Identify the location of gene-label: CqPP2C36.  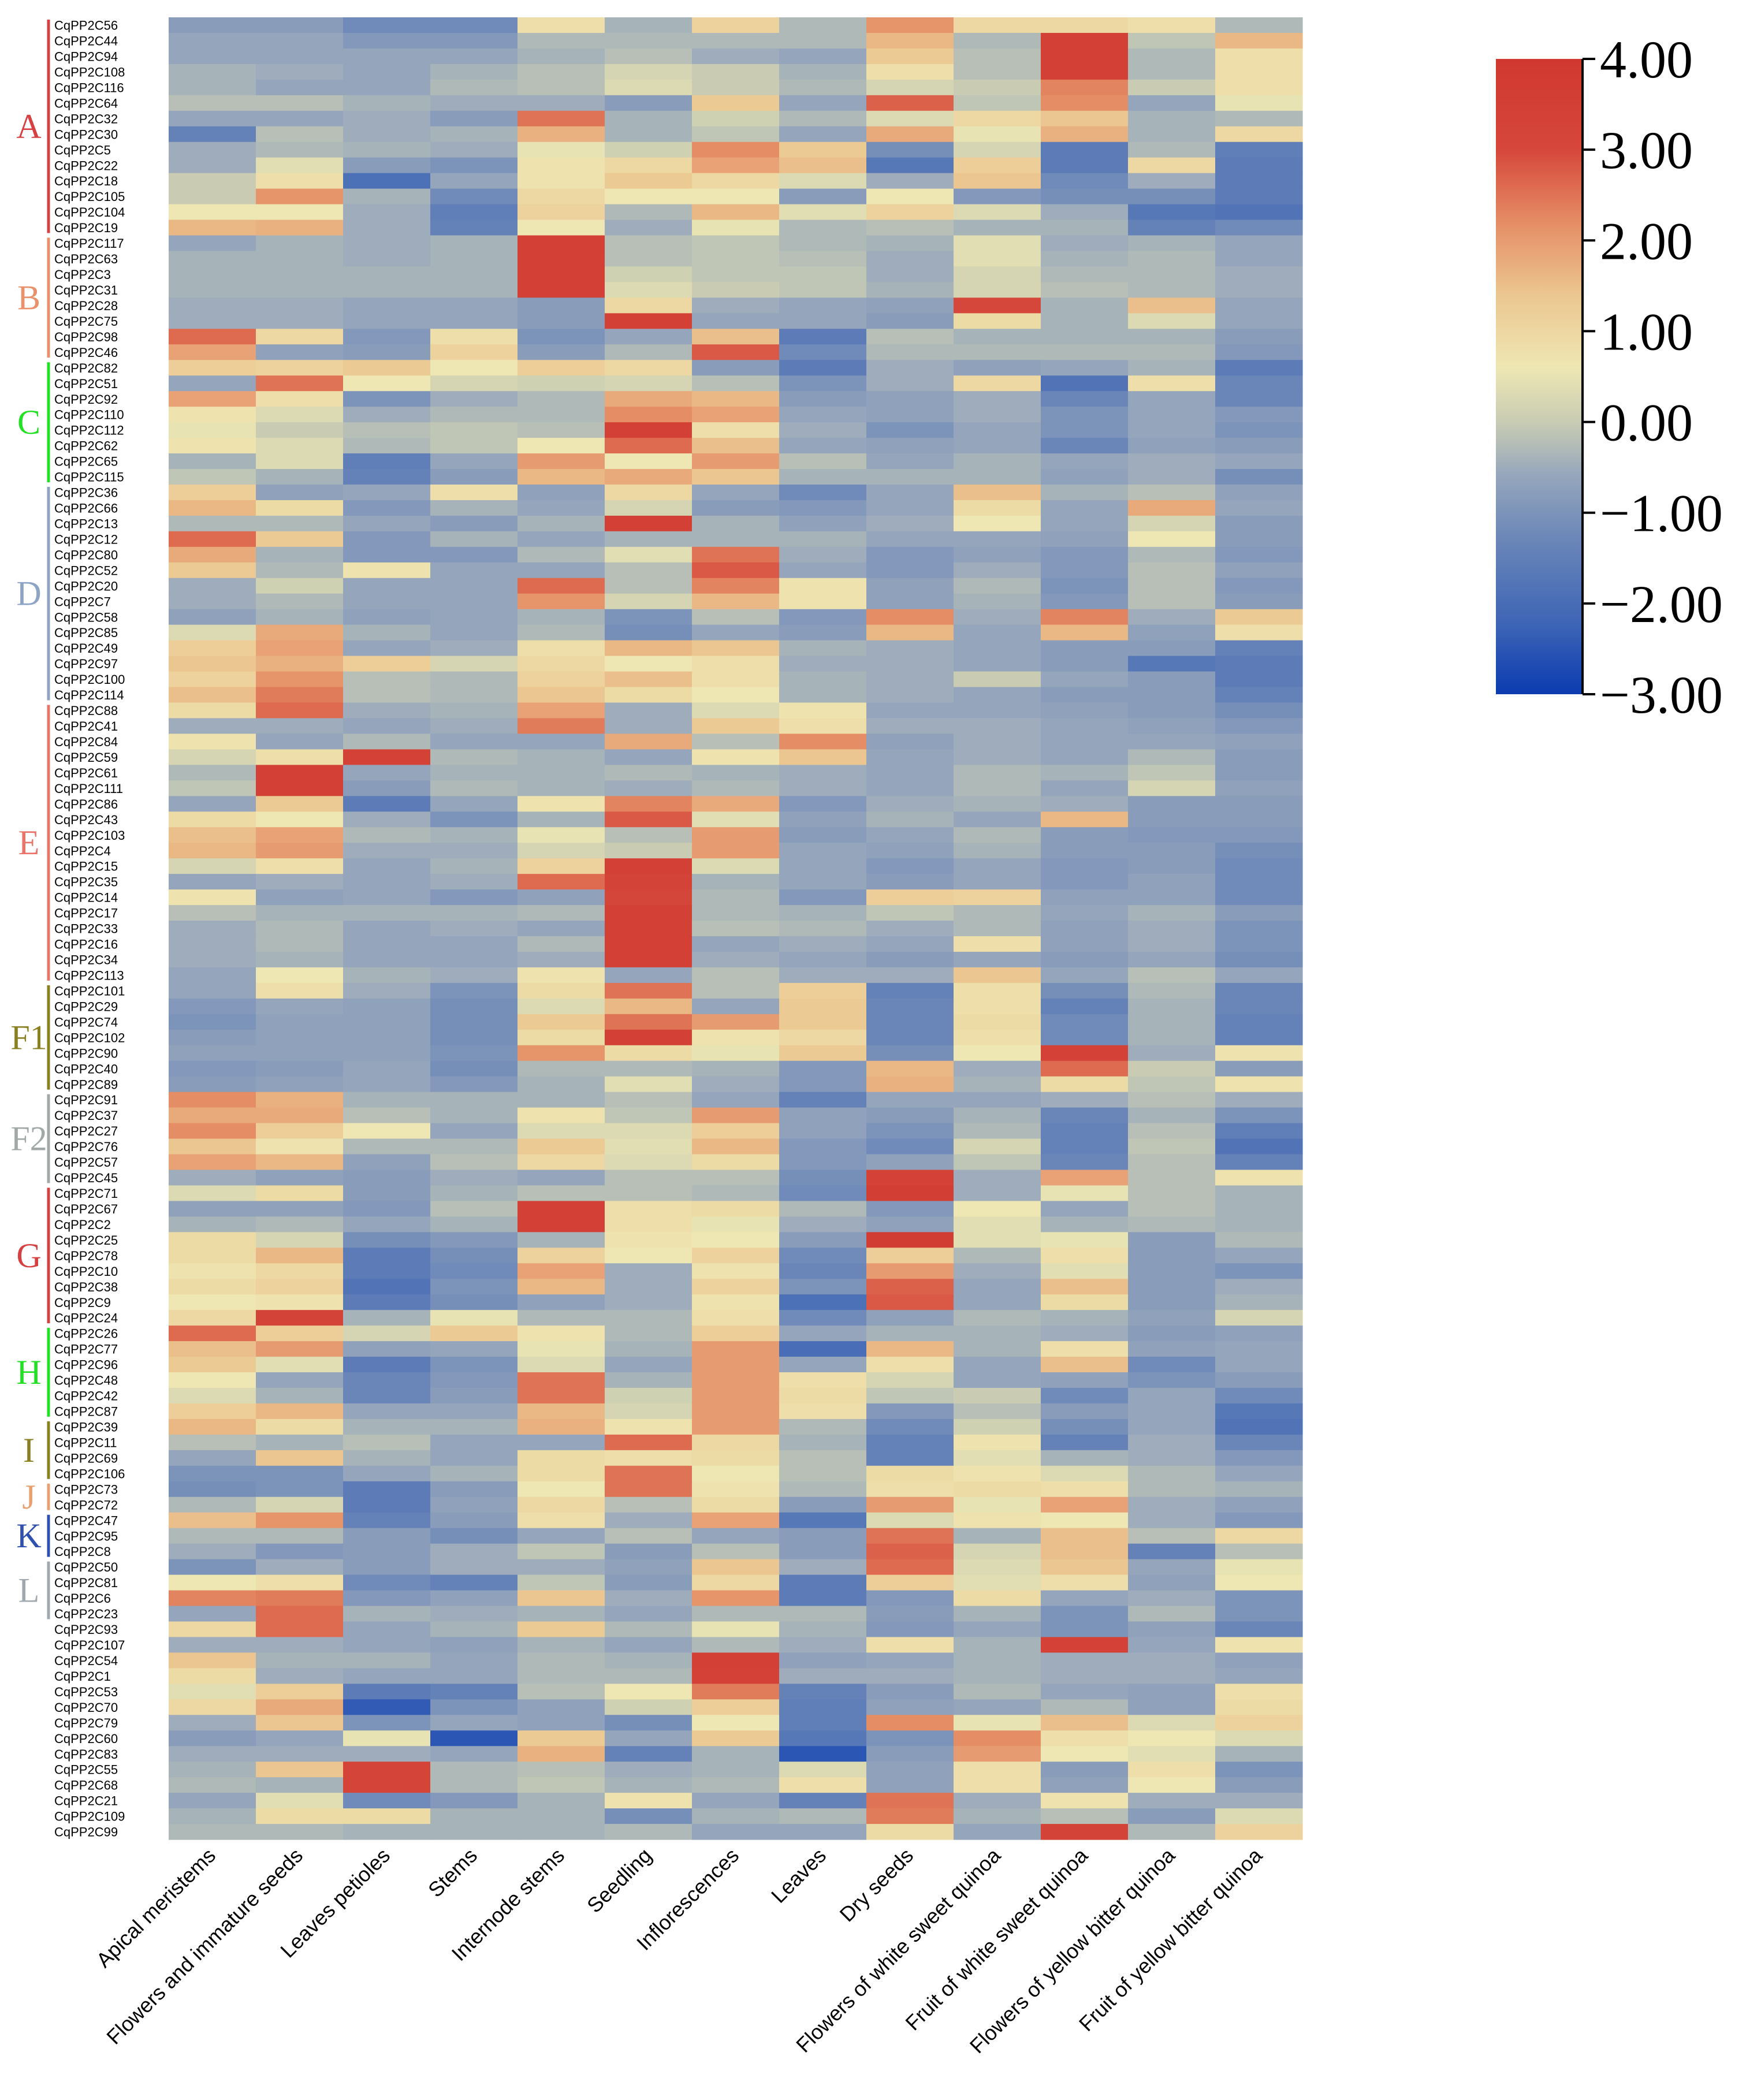
(86, 493).